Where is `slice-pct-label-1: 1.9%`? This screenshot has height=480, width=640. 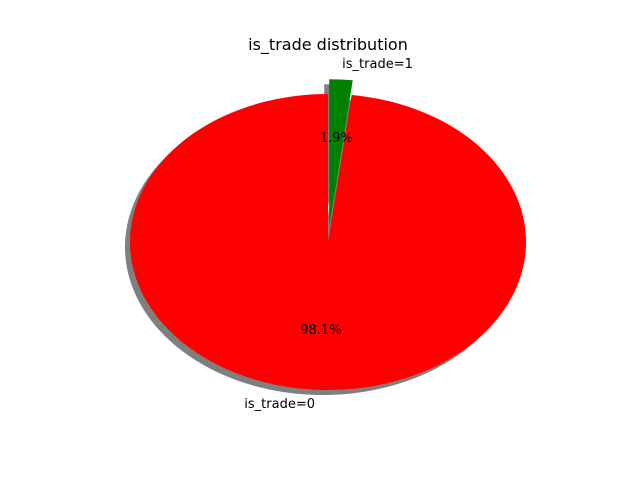
slice-pct-label-1: 1.9% is located at coordinates (336, 138).